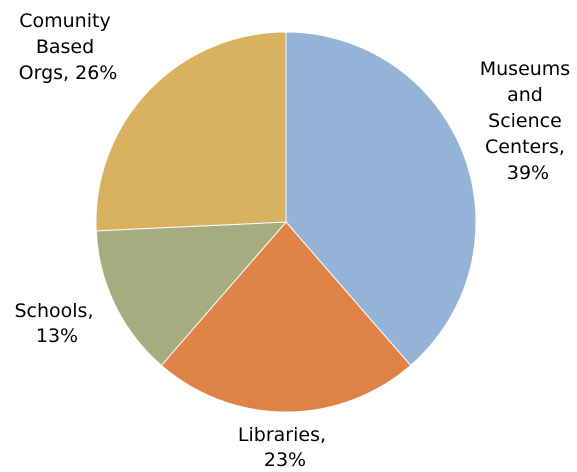  What do you see at coordinates (285, 447) in the screenshot?
I see `slice-label-libraries: Libraries, 23%` at bounding box center [285, 447].